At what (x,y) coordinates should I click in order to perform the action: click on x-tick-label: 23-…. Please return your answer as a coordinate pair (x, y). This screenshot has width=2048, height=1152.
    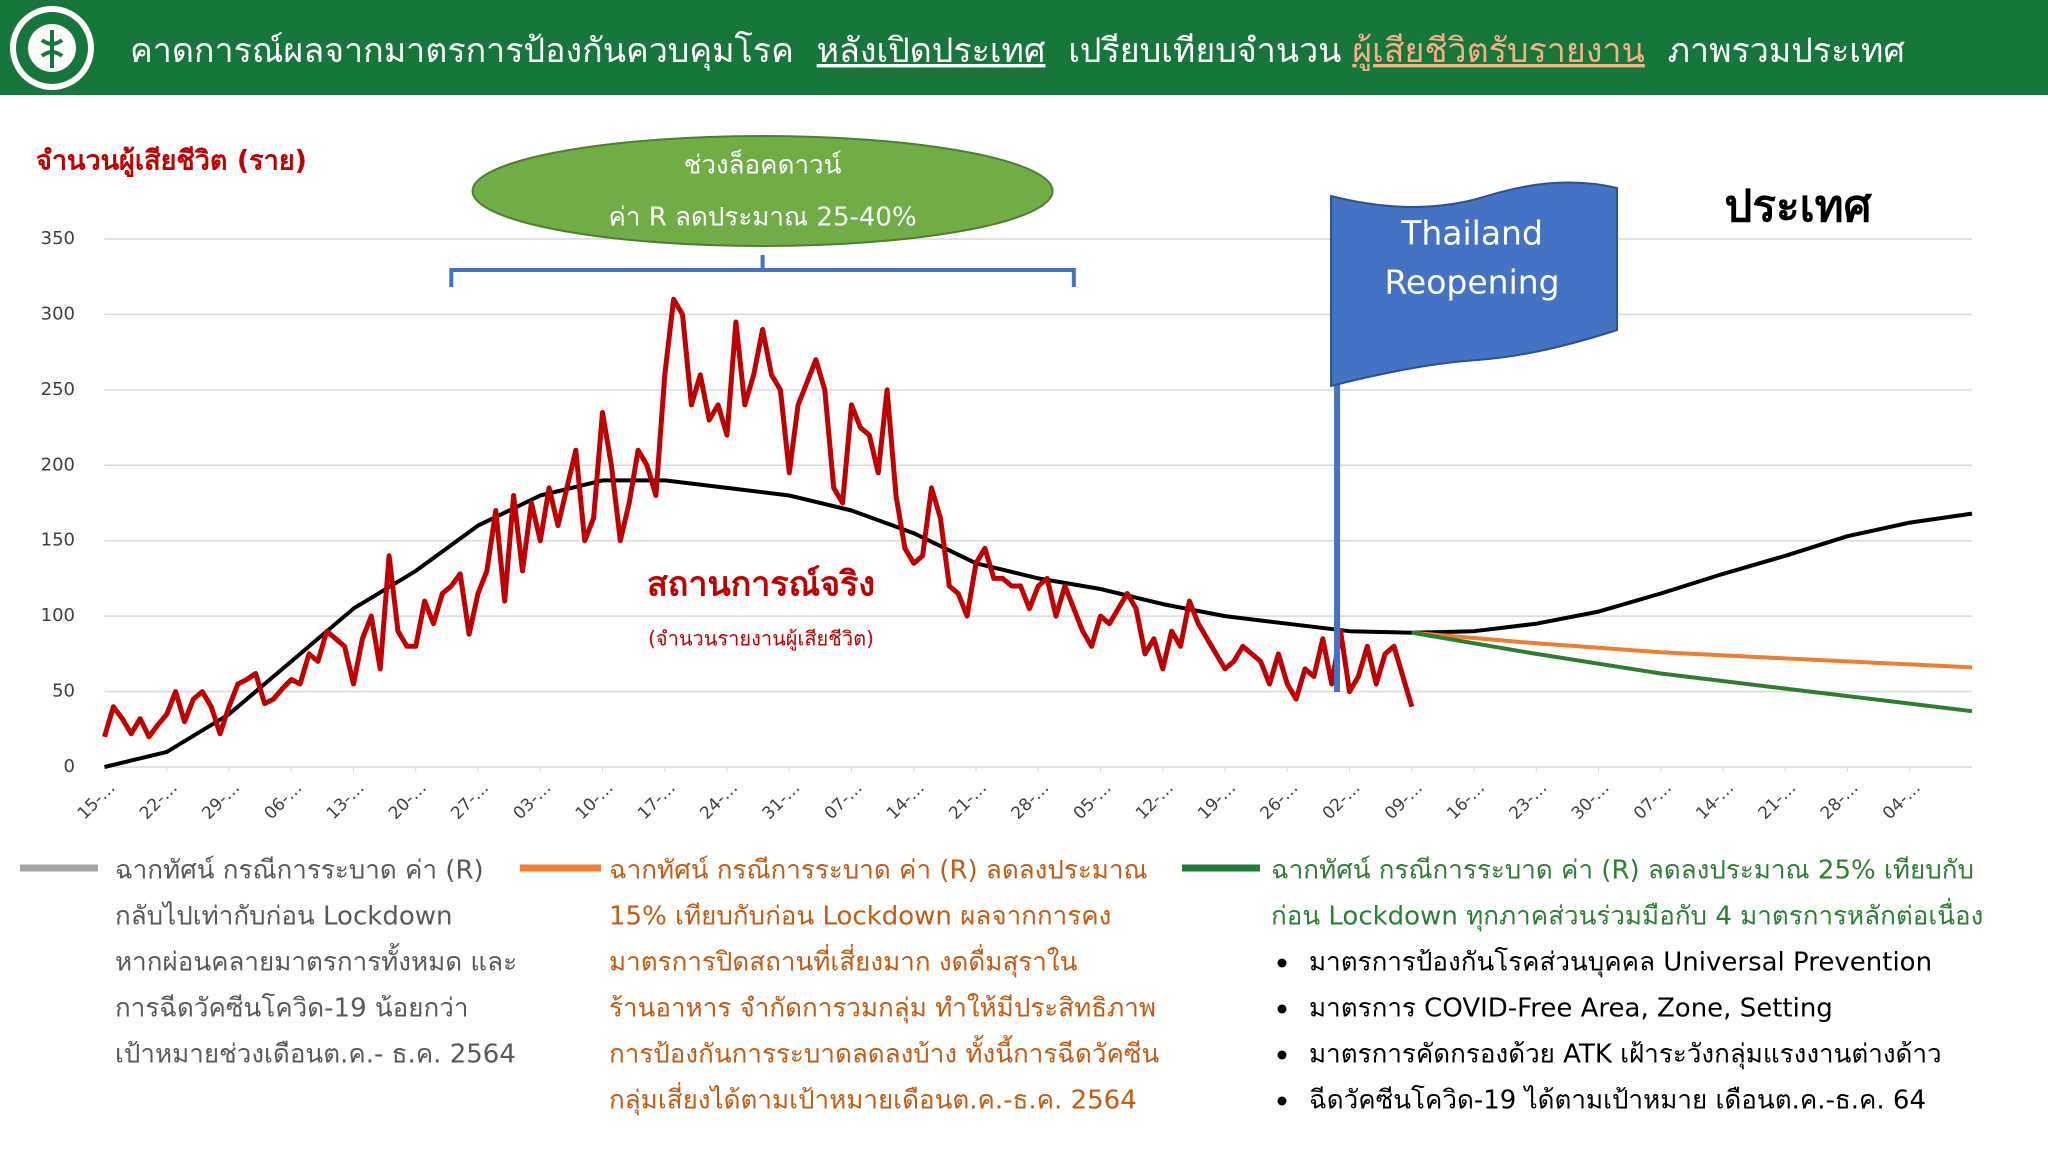
    Looking at the image, I should click on (1529, 801).